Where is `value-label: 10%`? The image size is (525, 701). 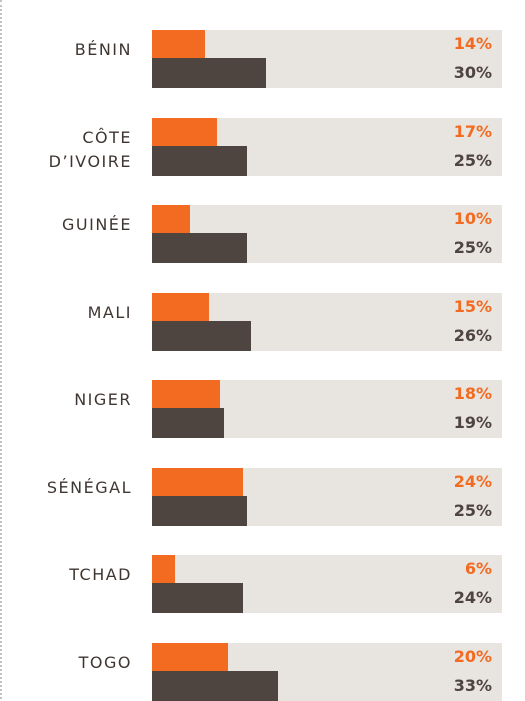
value-label: 10% is located at coordinates (472, 218).